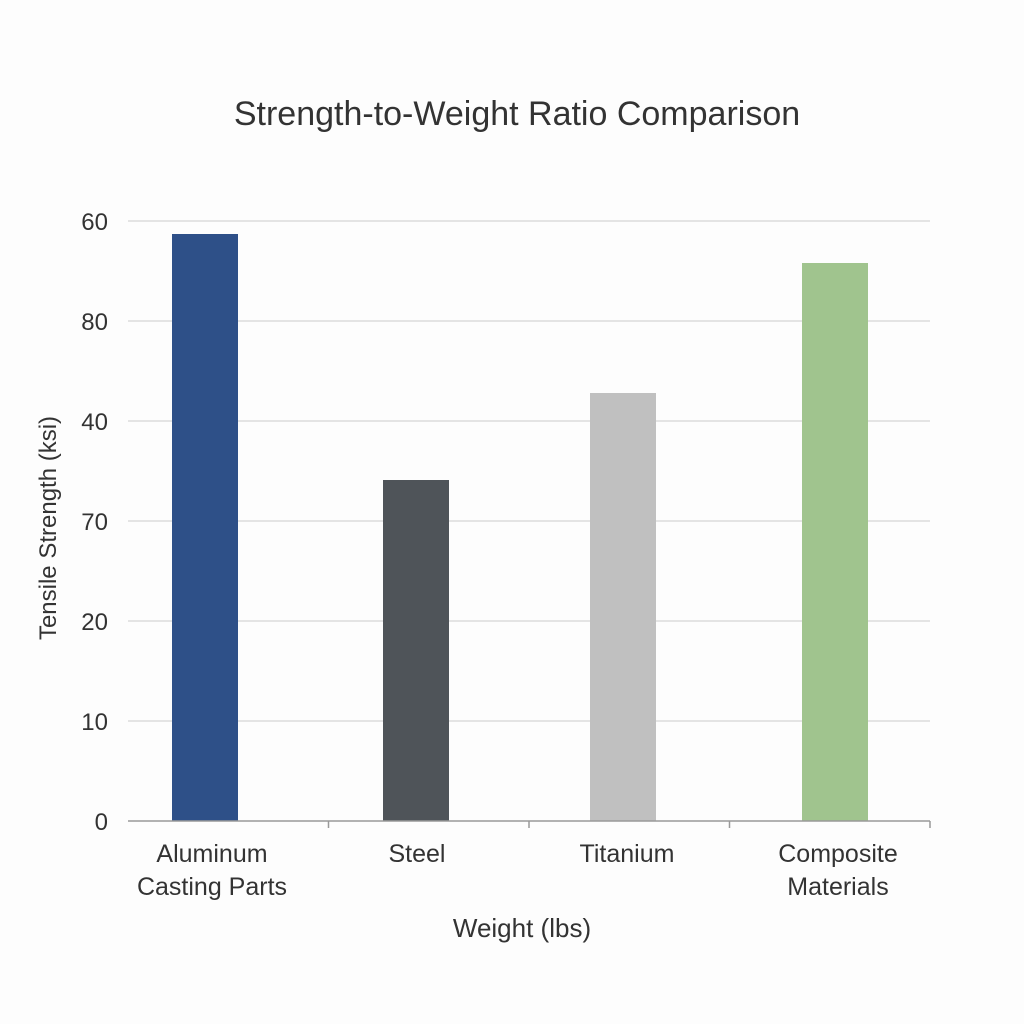 This screenshot has width=1024, height=1024. I want to click on y-tick-label: 0, so click(101, 822).